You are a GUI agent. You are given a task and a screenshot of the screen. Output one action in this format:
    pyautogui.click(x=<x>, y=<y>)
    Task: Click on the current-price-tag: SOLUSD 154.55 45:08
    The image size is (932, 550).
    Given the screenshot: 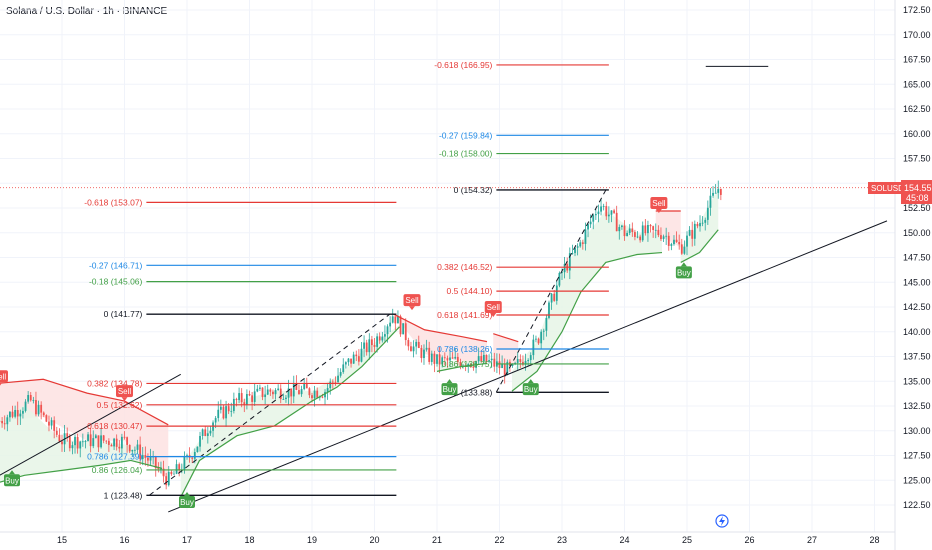 What is the action you would take?
    pyautogui.click(x=900, y=192)
    